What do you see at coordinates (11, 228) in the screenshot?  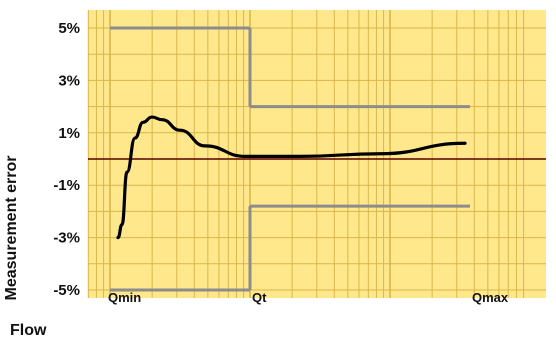 I see `y-axis-label: Measurement error` at bounding box center [11, 228].